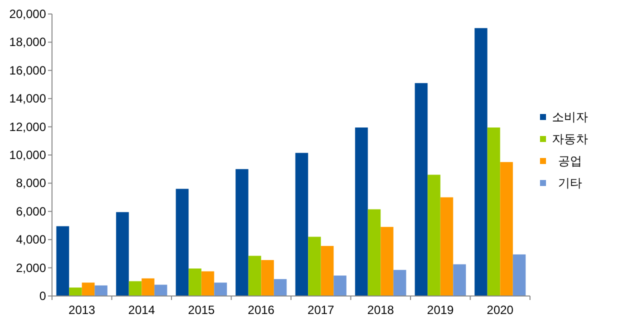 This screenshot has width=623, height=322. Describe the element at coordinates (31, 211) in the screenshot. I see `y-tick-label: 6,000` at that location.